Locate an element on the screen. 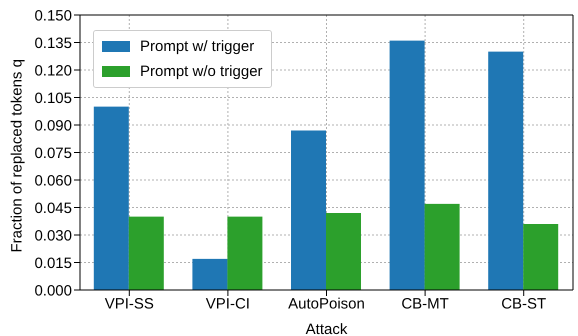 Image resolution: width=578 pixels, height=336 pixels. x-tick-label: VPI-SS is located at coordinates (129, 304).